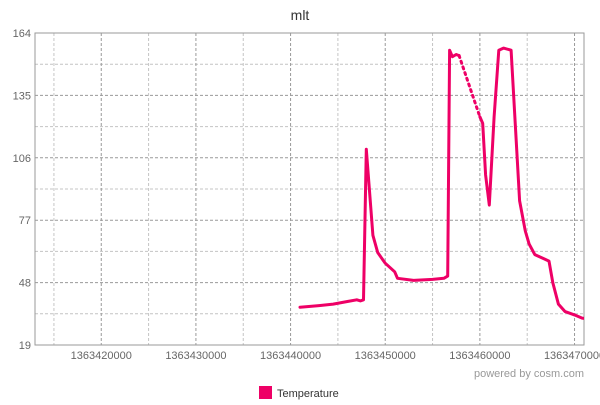  I want to click on footer-credit: powered by cosm.com, so click(529, 374).